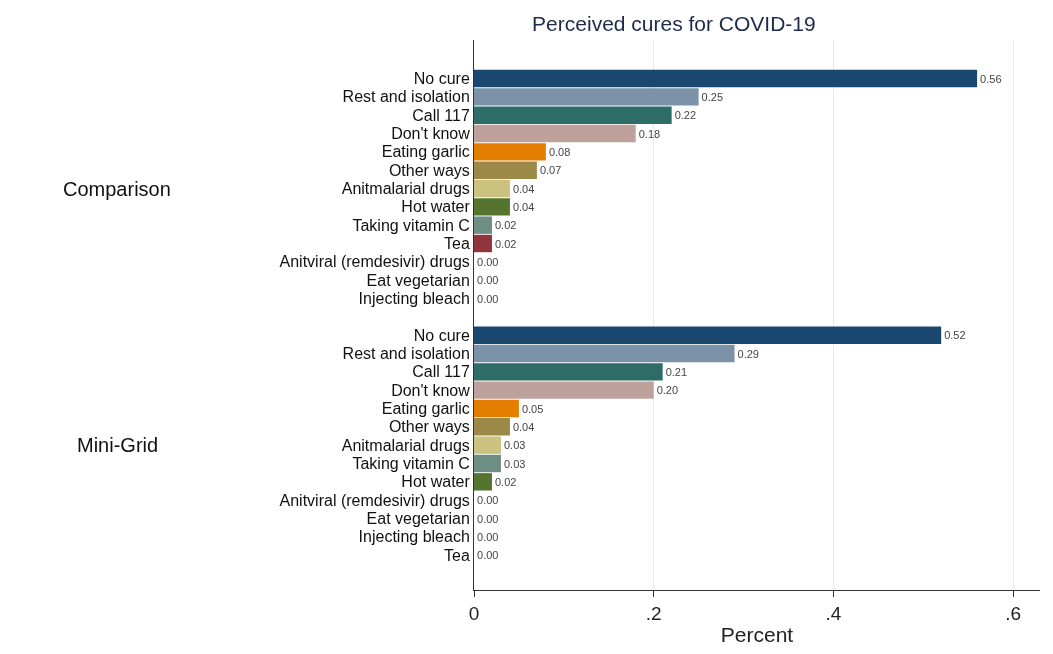  I want to click on data-label: 0.18, so click(649, 133).